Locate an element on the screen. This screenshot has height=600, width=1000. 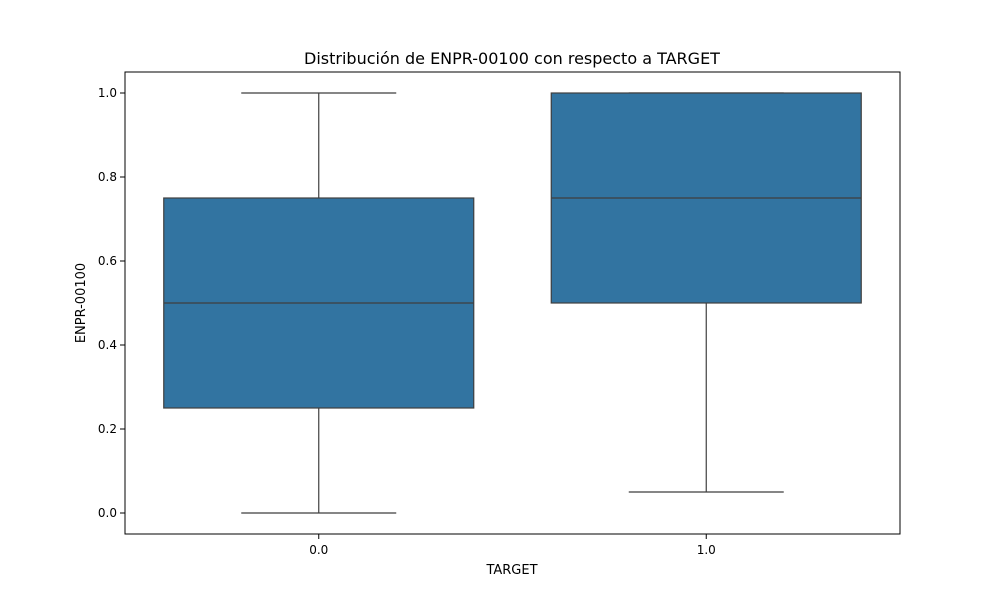
y-axis-label: ENPR-00100 is located at coordinates (81, 303).